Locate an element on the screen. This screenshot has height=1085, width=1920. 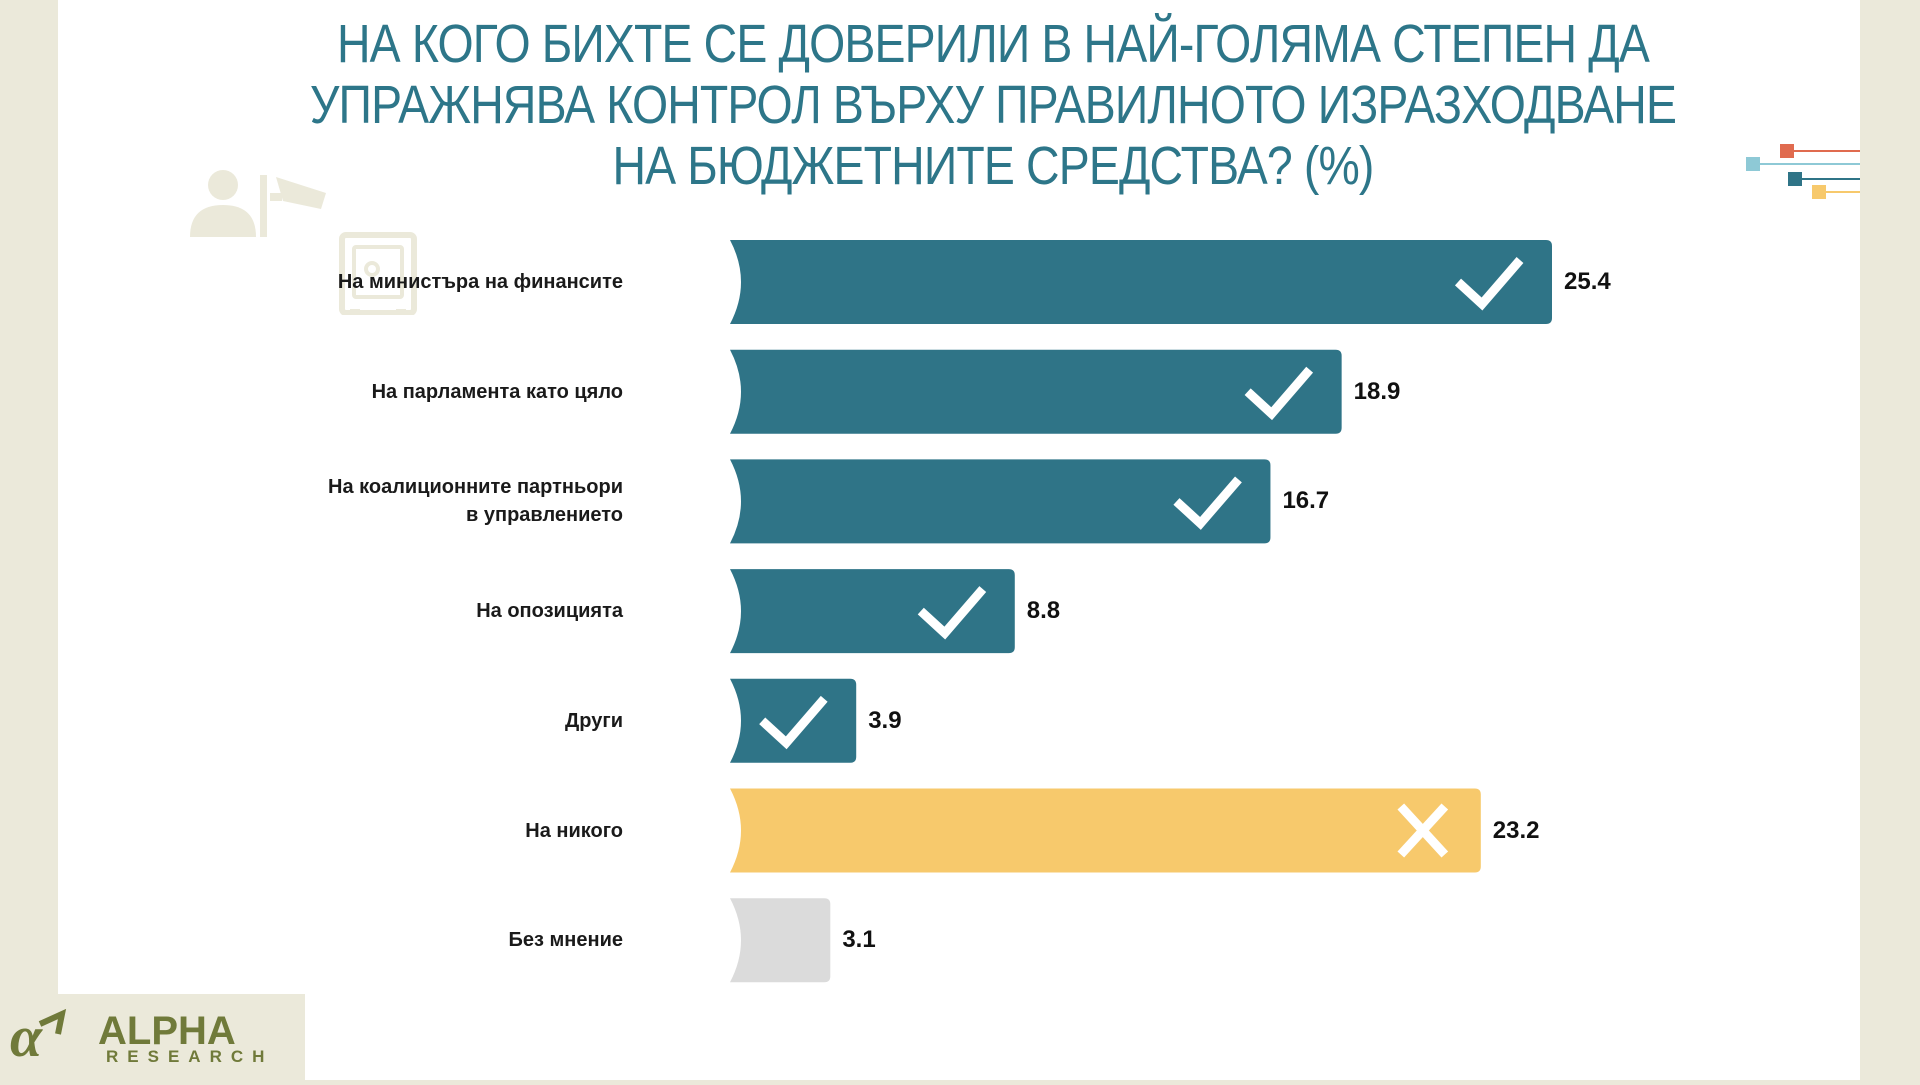
surveillance-illustration-icon is located at coordinates (303, 242).